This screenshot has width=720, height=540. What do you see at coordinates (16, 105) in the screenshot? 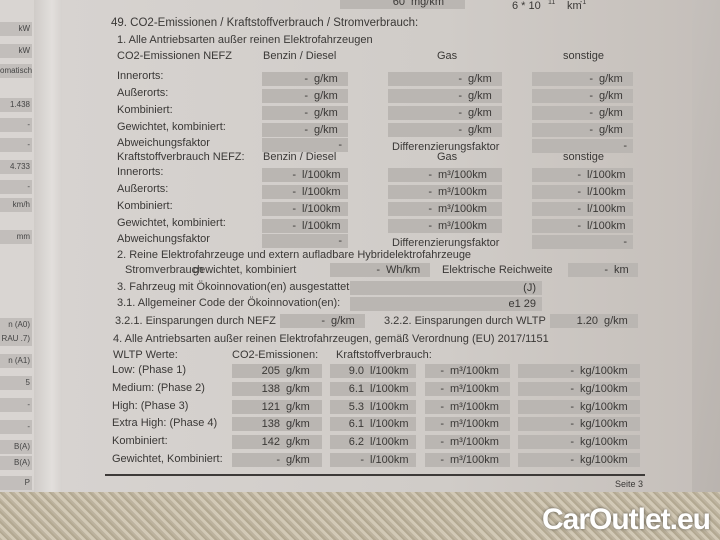
I see `left-page-field: 1.438` at bounding box center [16, 105].